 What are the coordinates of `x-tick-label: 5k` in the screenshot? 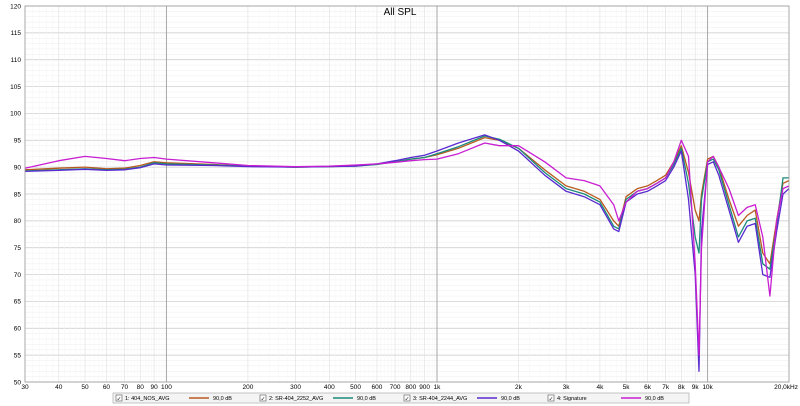 It's located at (627, 387).